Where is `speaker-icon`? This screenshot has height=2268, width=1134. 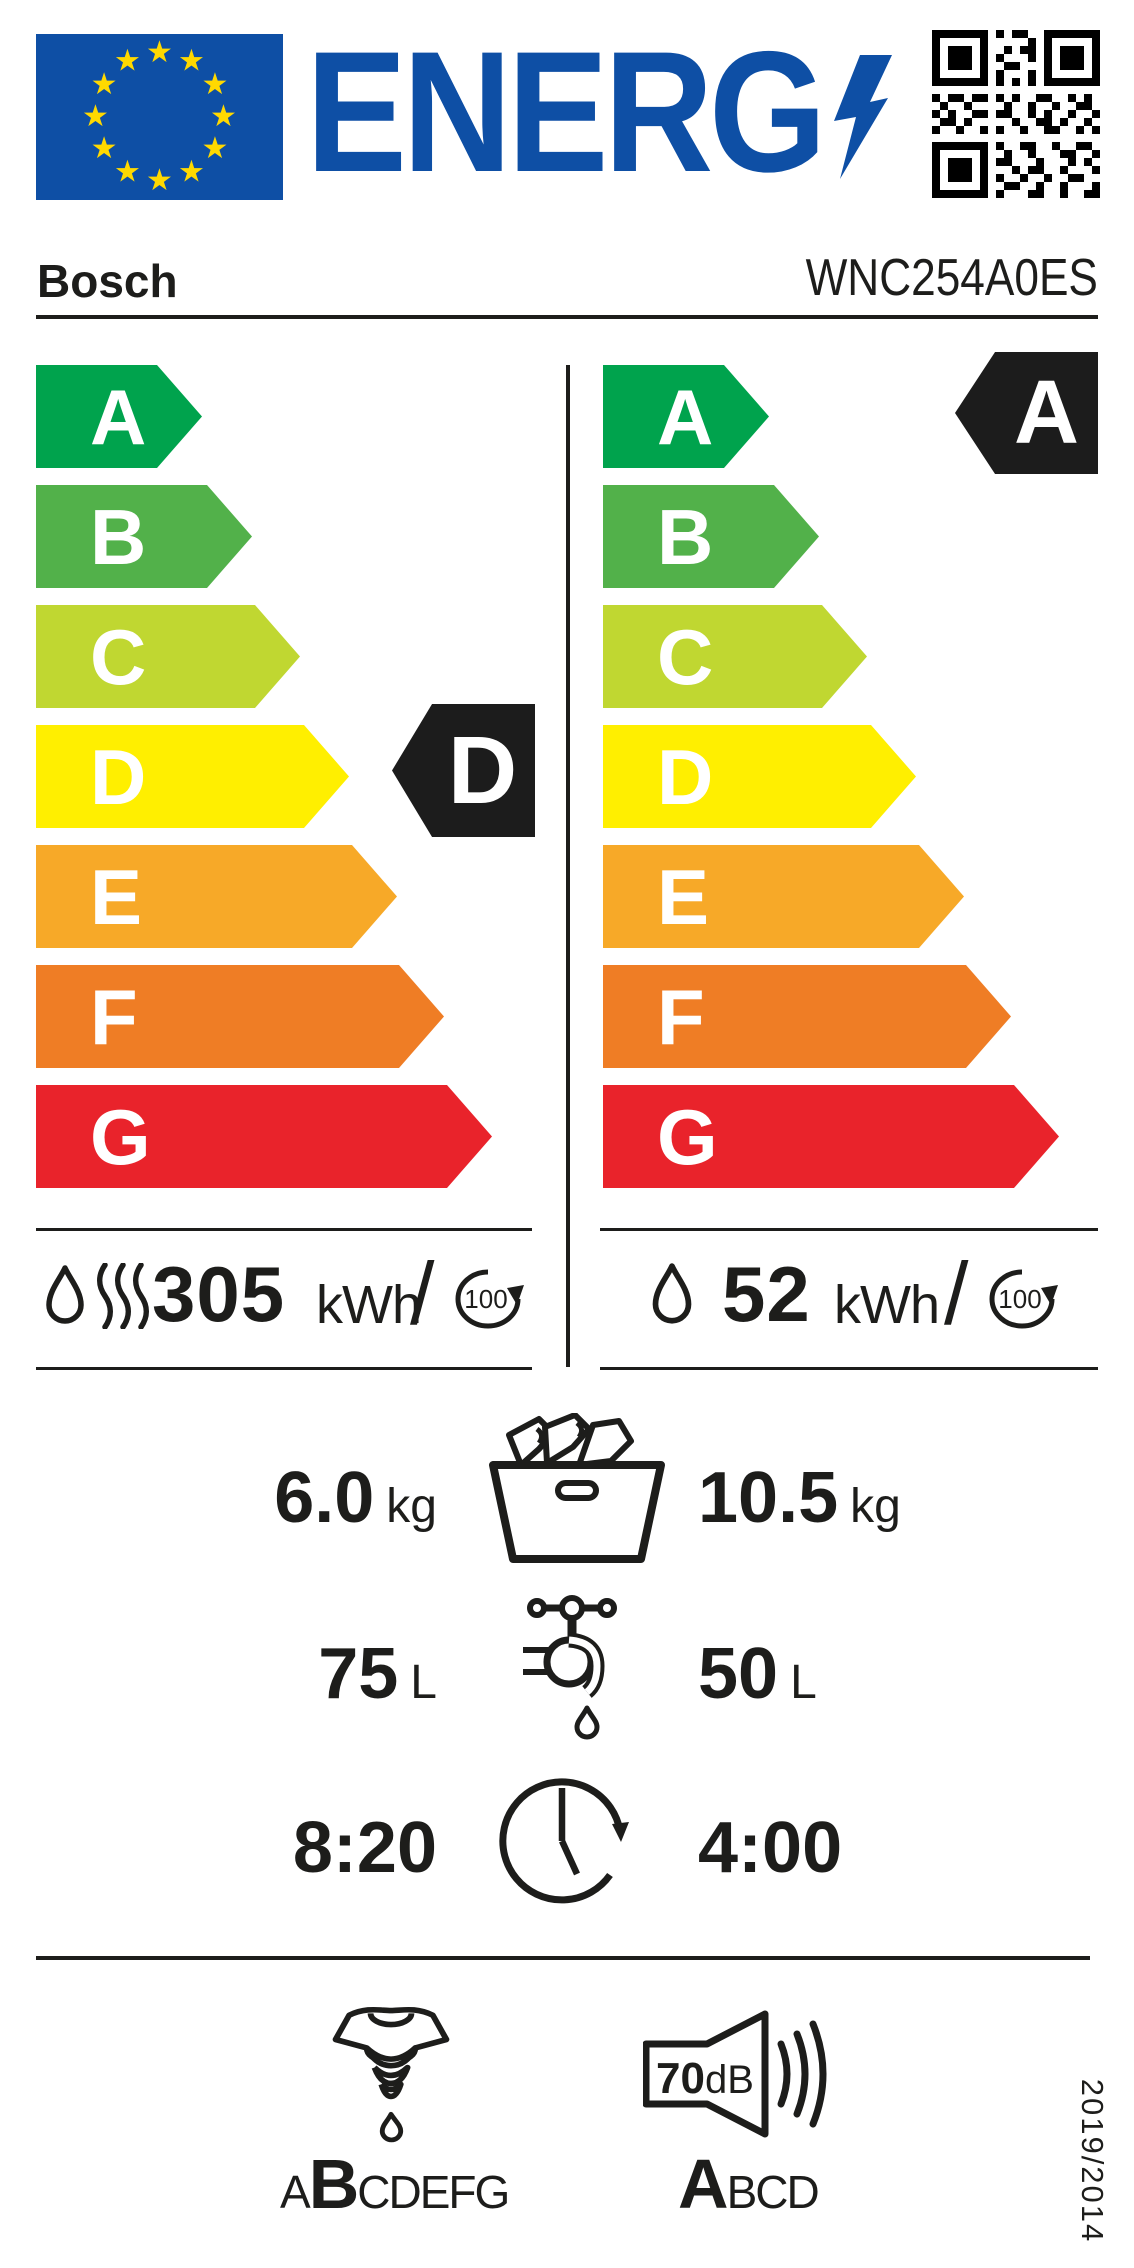
speaker-icon is located at coordinates (745, 2074).